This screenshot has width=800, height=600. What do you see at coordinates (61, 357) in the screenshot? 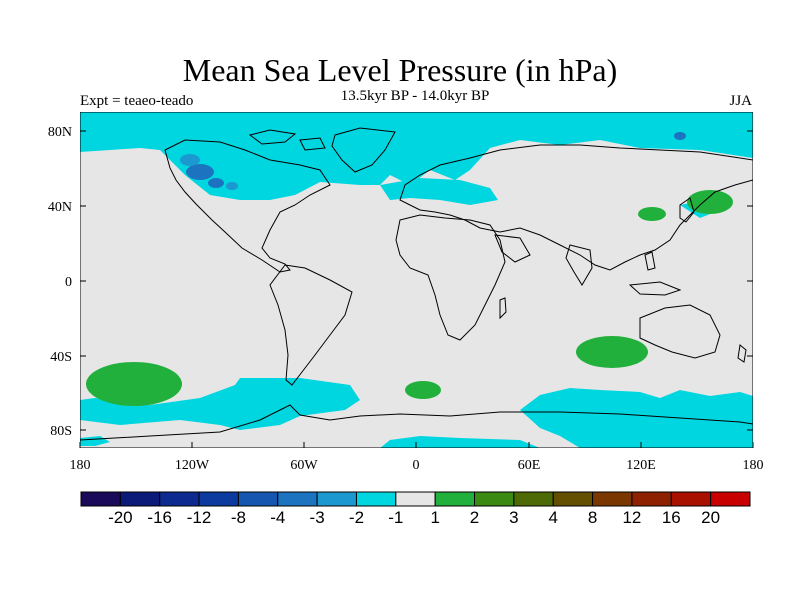
I see `lat-label-40s: 40S` at bounding box center [61, 357].